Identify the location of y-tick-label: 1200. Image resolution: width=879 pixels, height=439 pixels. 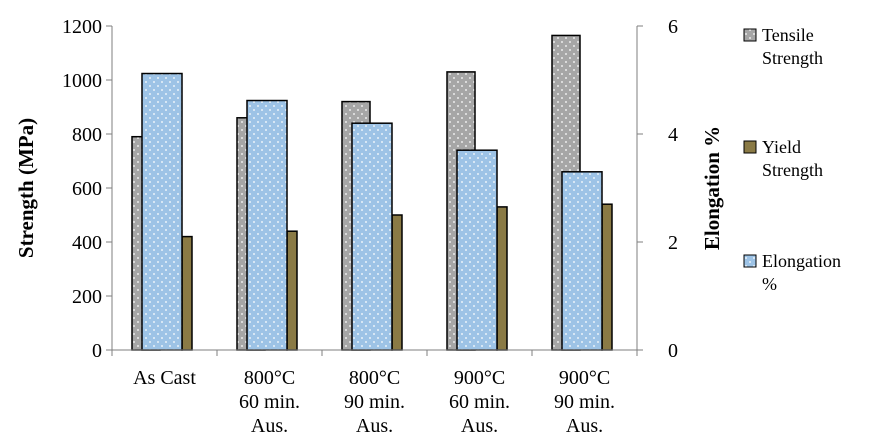
(82, 27).